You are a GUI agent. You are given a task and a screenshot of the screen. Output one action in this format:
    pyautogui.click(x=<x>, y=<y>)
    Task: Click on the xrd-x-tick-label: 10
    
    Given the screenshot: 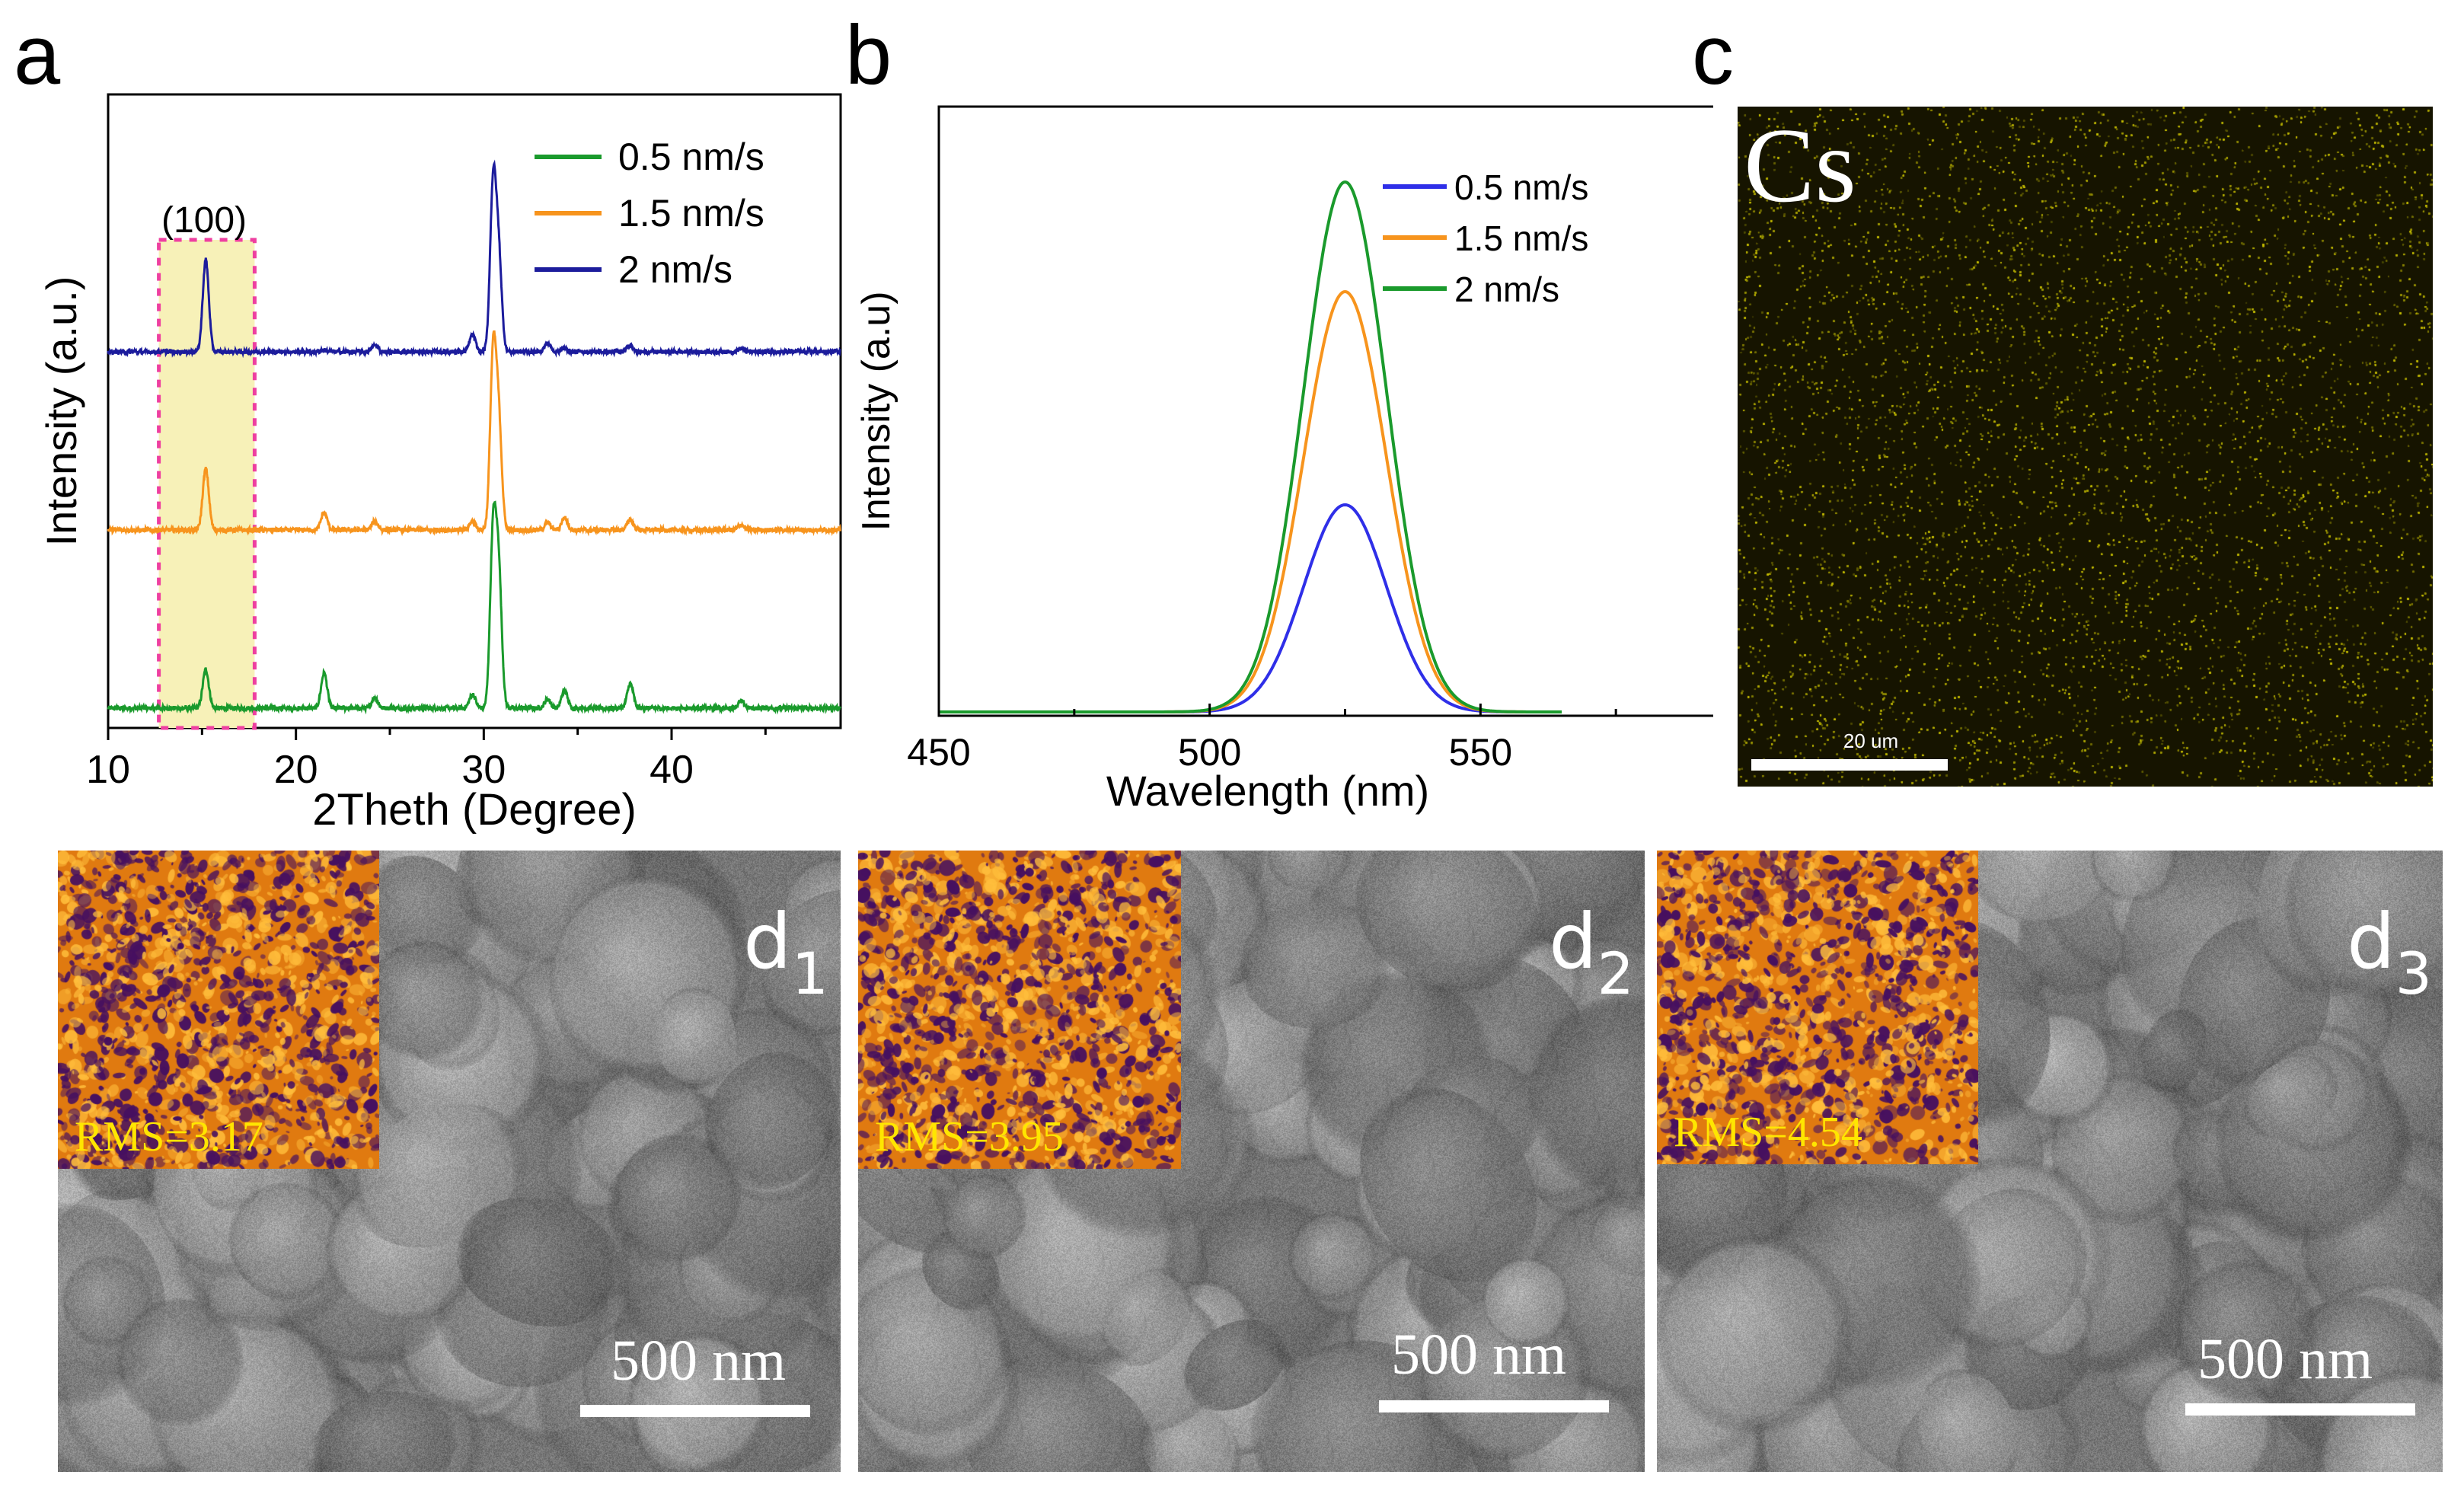 What is the action you would take?
    pyautogui.click(x=108, y=770)
    